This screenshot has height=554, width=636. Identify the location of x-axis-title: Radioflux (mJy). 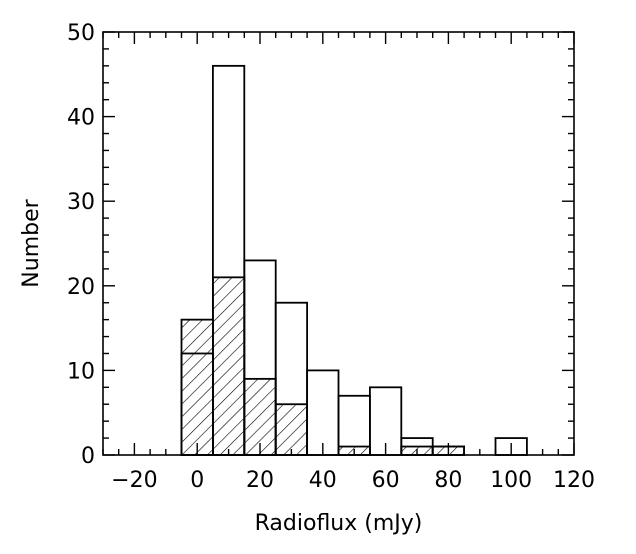
(339, 523).